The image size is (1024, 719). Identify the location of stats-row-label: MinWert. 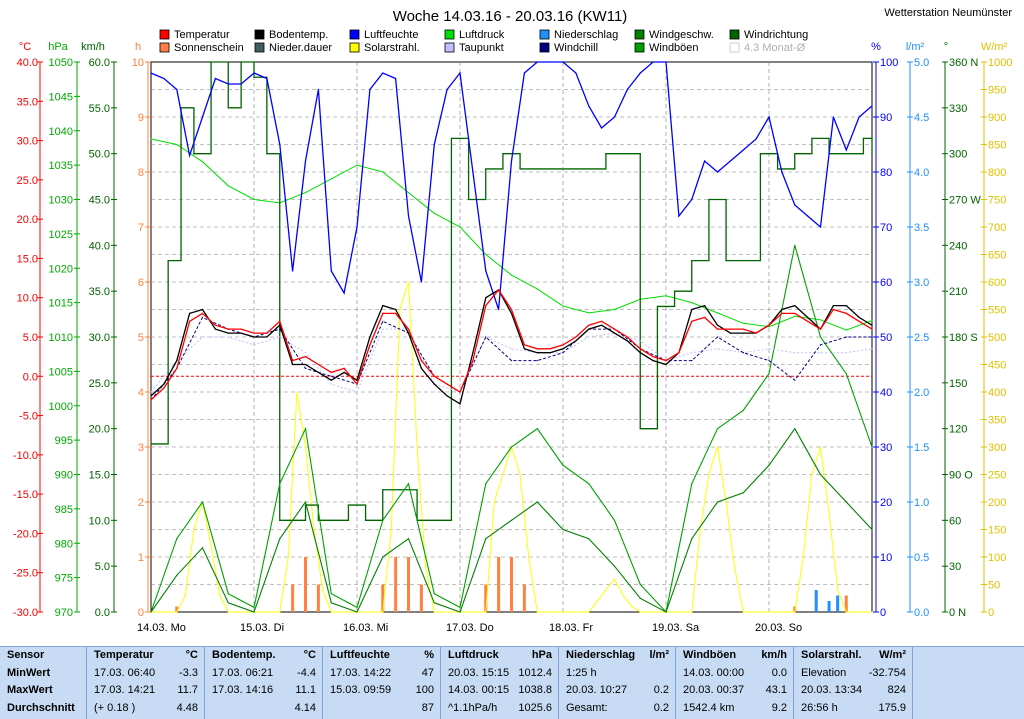
(29, 672).